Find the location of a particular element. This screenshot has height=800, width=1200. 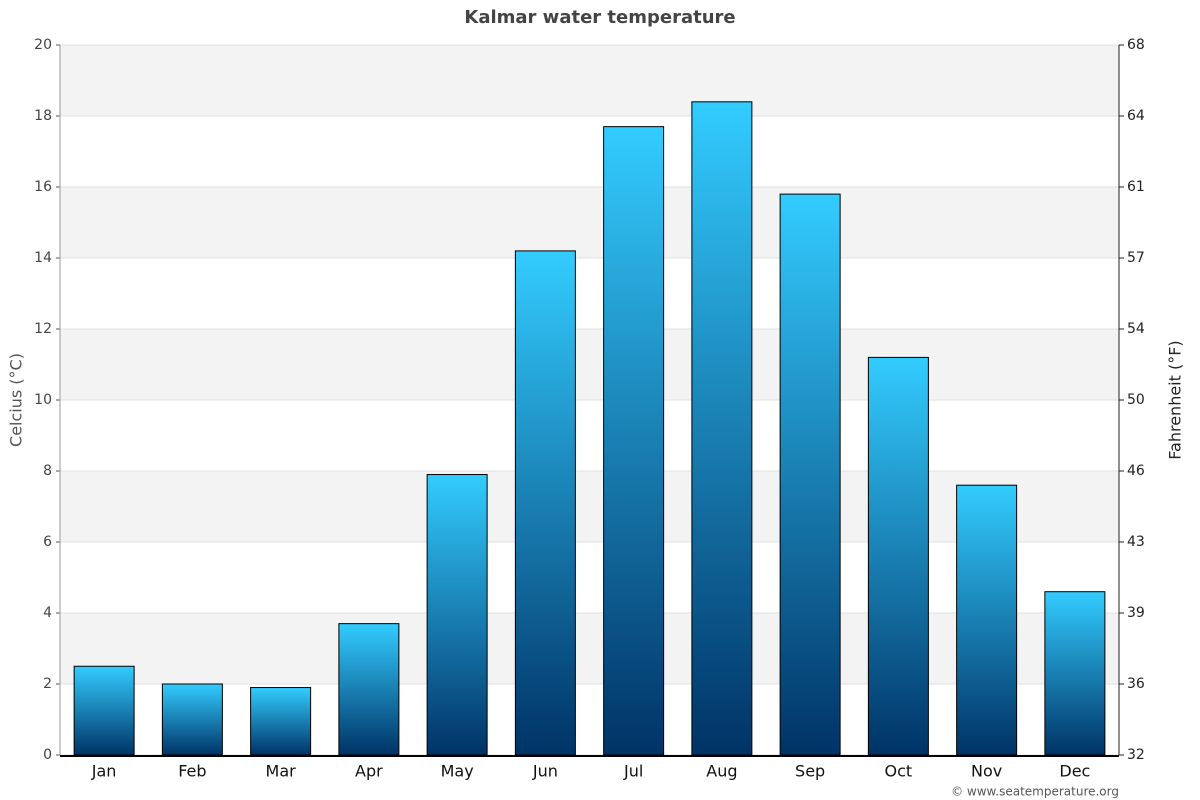

y-tick-label: 8 is located at coordinates (47, 471).